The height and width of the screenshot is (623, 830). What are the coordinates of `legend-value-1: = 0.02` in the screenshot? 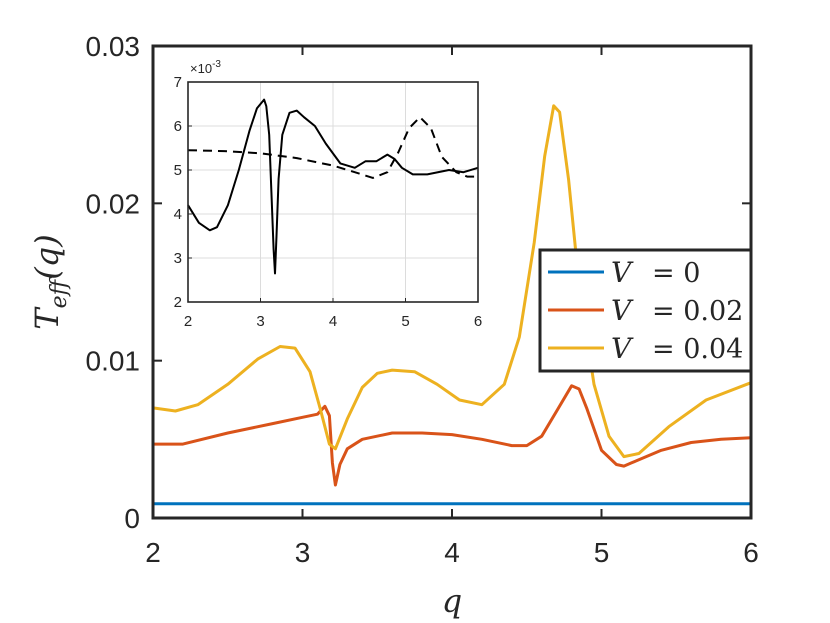 It's located at (697, 311).